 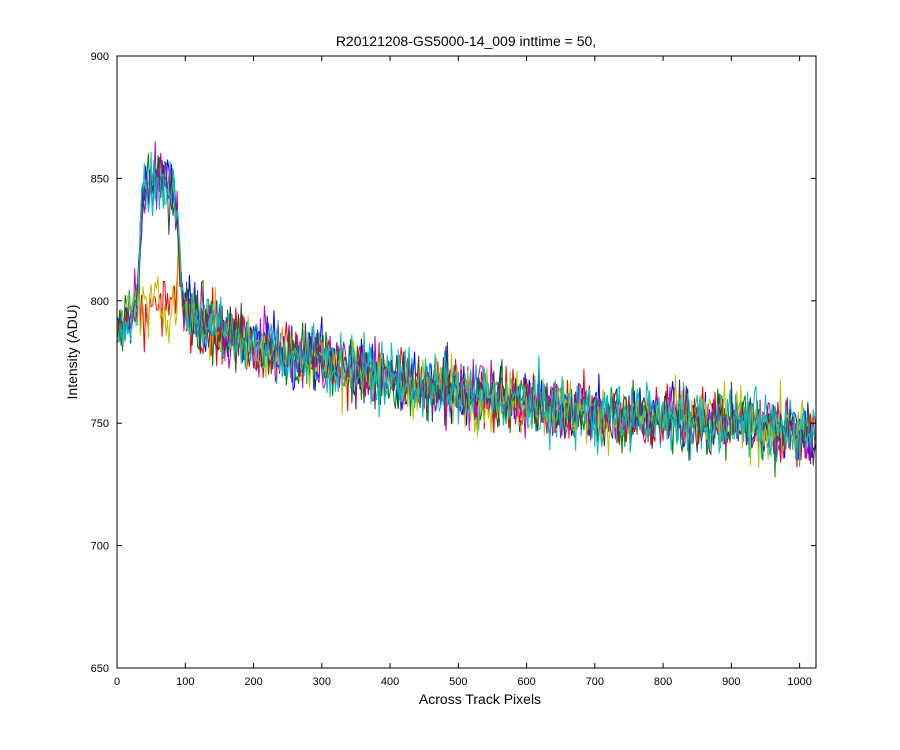 What do you see at coordinates (731, 682) in the screenshot?
I see `x-tick-label: 900` at bounding box center [731, 682].